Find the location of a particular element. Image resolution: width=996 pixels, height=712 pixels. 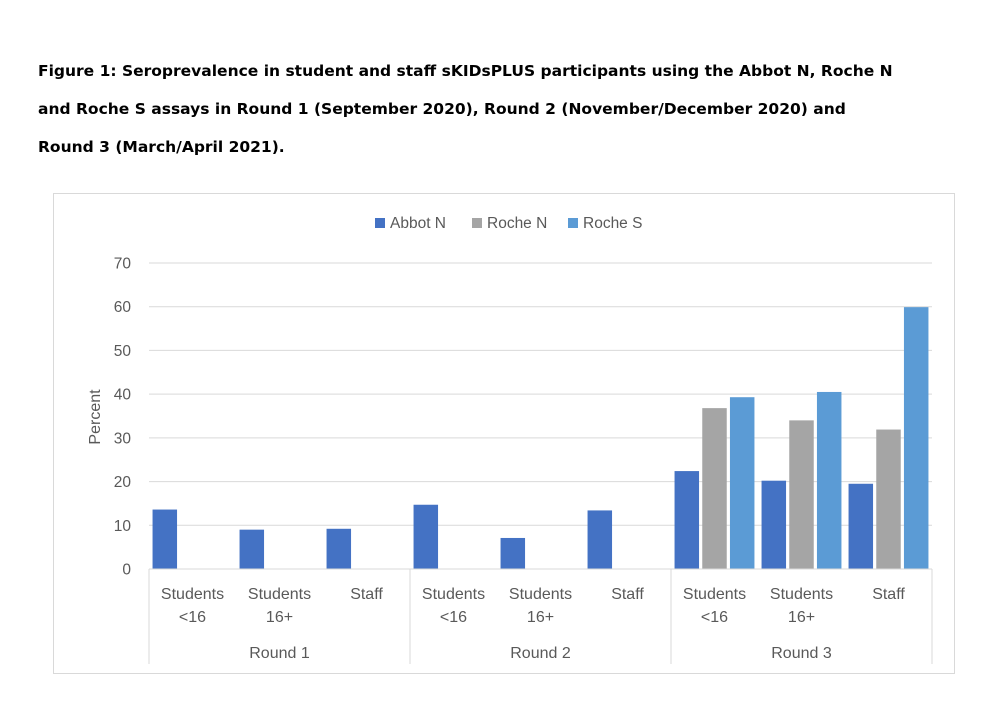

y-axis-ticks: 0 10 20 30 40 50 60 70 is located at coordinates (123, 417).